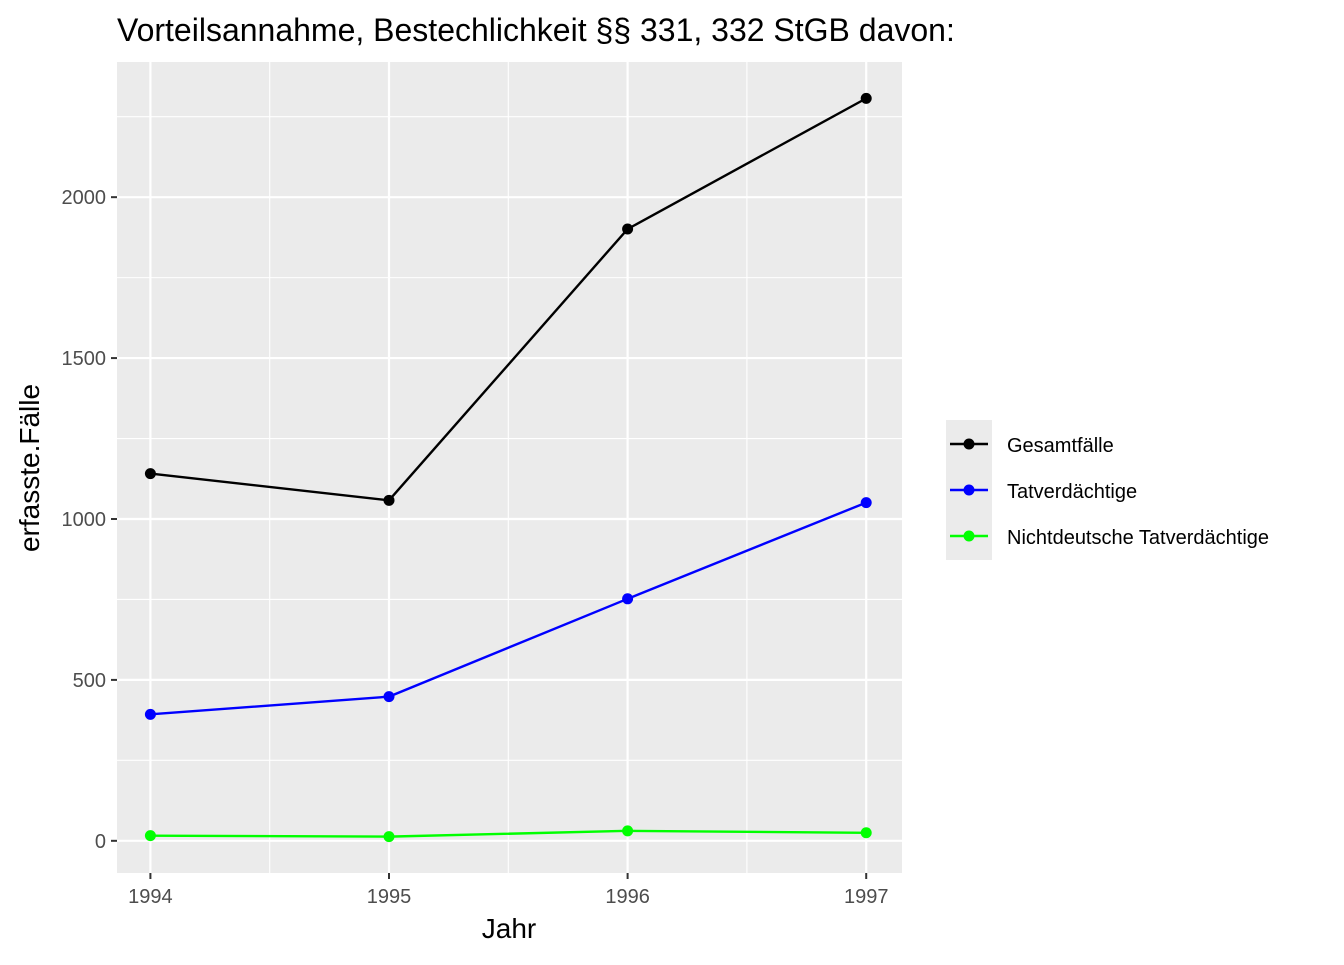 This screenshot has height=965, width=1344. What do you see at coordinates (866, 897) in the screenshot?
I see `x-tick-label: 1997` at bounding box center [866, 897].